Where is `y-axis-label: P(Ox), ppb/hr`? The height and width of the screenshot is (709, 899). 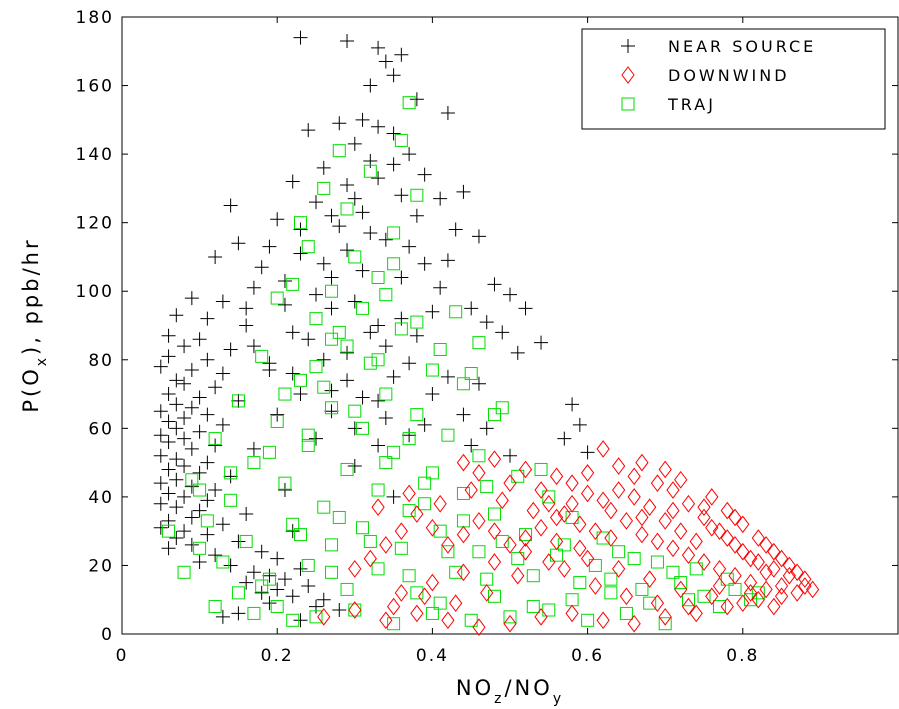
y-axis-label: P(Ox), ppb/hr is located at coordinates (34, 324).